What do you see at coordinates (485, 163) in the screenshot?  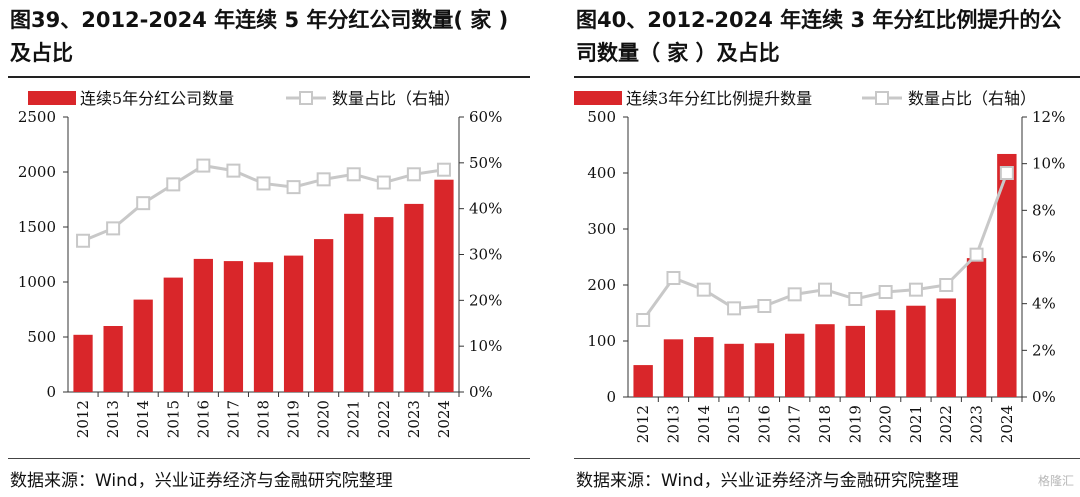 I see `y-right-tick-label: 50%` at bounding box center [485, 163].